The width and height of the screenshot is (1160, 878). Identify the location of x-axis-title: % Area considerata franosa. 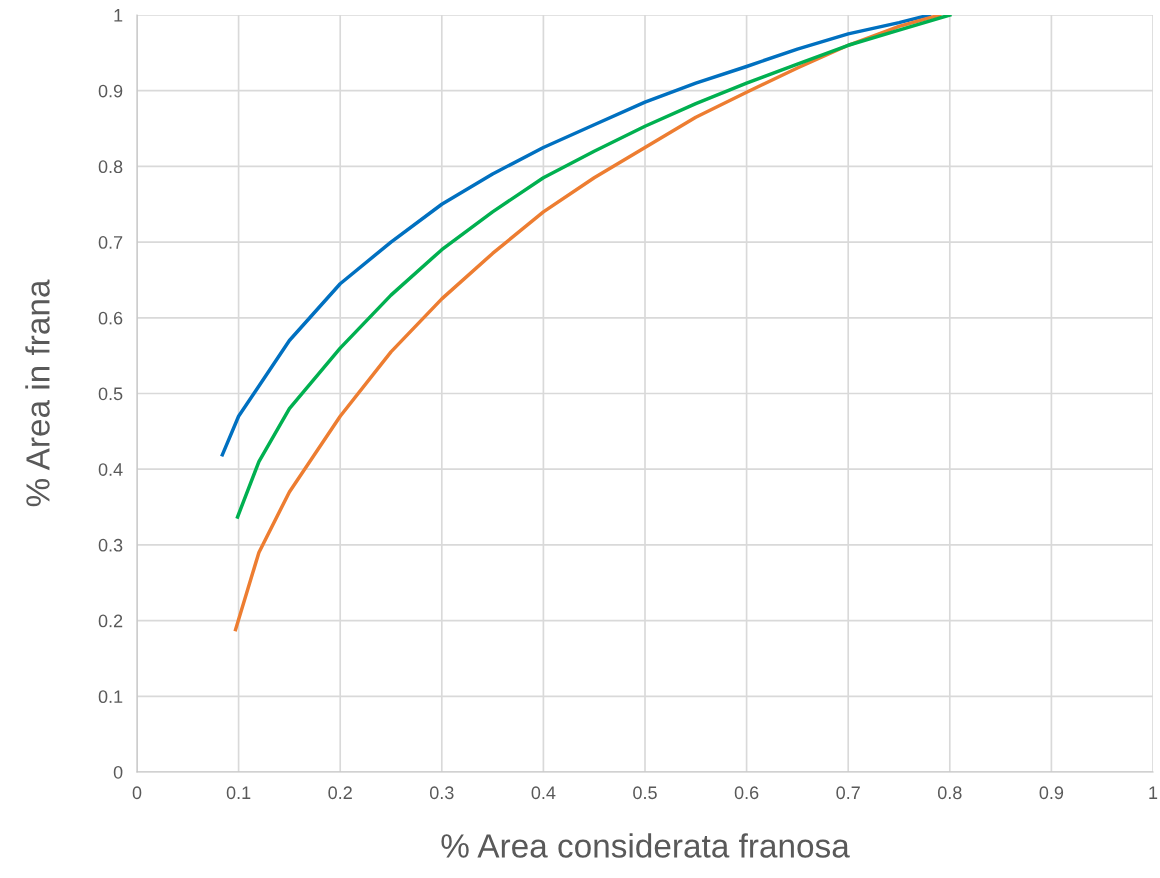
(645, 845).